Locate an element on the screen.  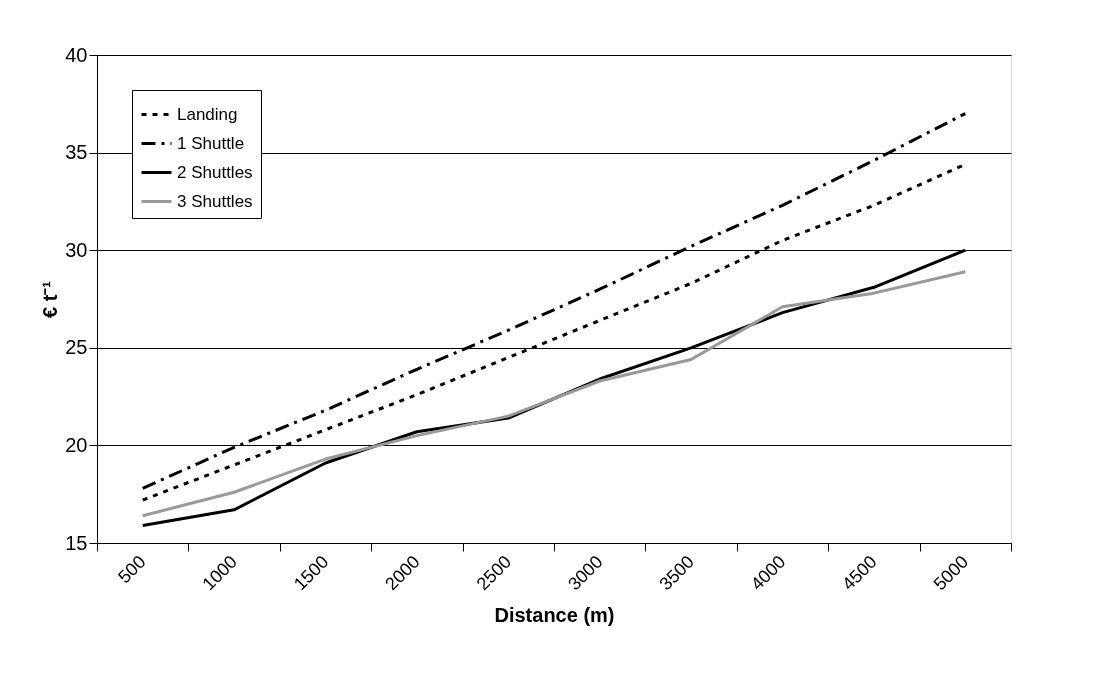
y-axis-title: € t⁻¹ is located at coordinates (50, 299).